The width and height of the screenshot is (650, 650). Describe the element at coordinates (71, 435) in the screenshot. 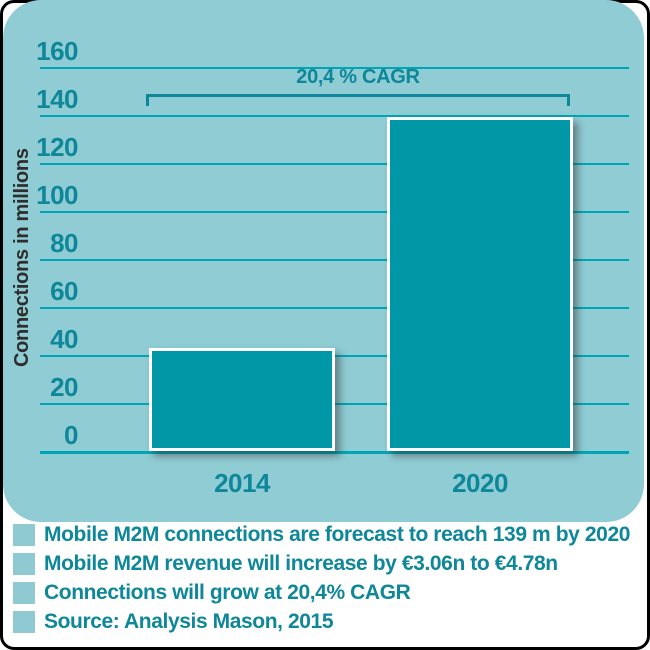

I see `y-tick-label-0: 0` at that location.